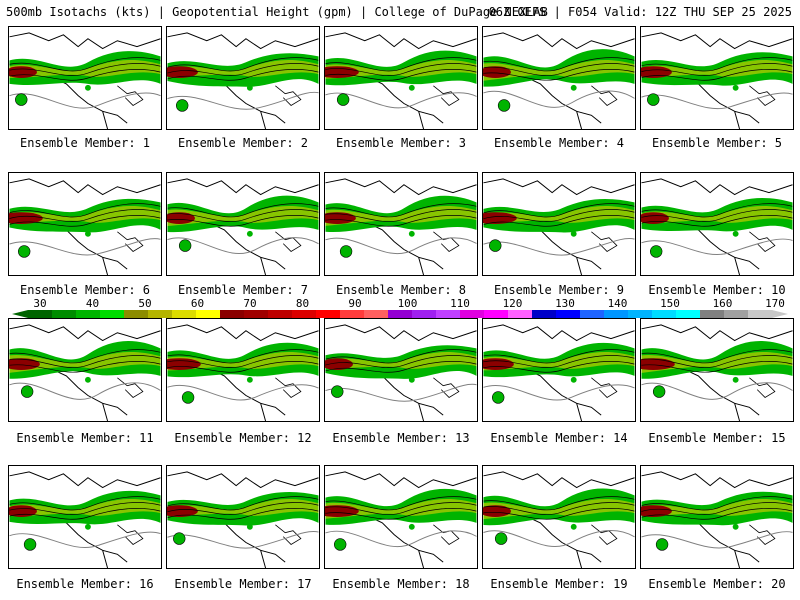  Describe the element at coordinates (302, 303) in the screenshot. I see `colorbar-tick-label: 80` at that location.